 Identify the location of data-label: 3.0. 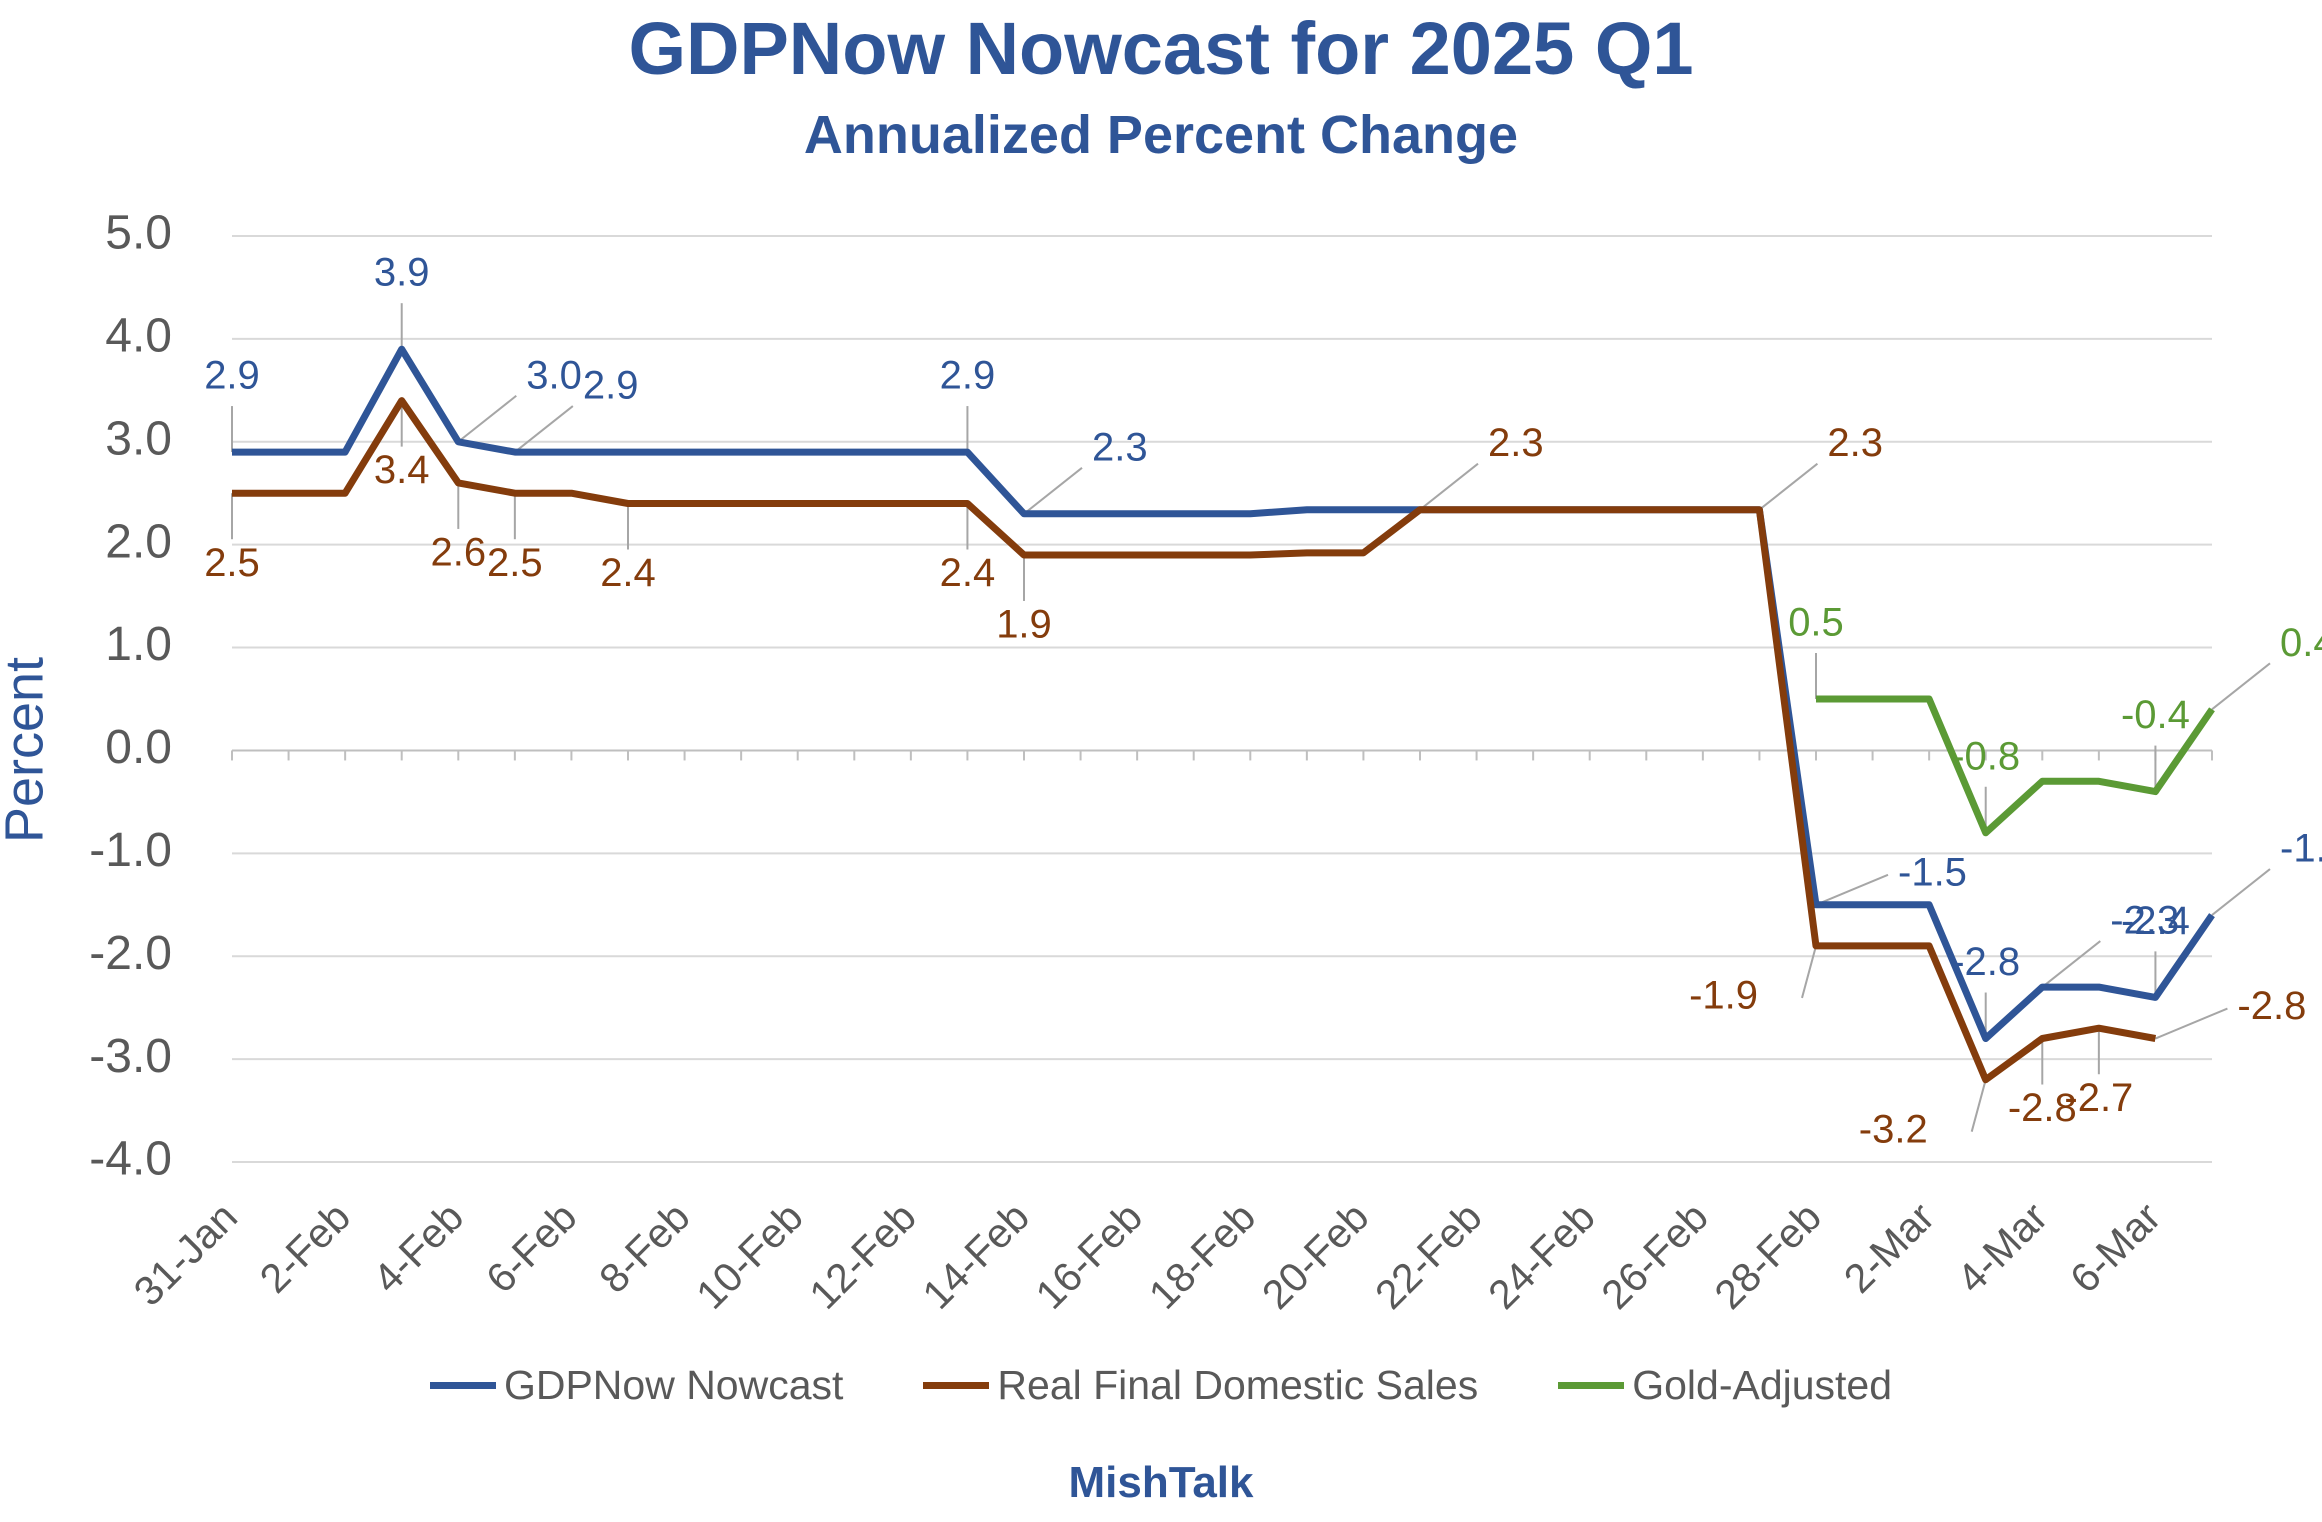
(554, 375).